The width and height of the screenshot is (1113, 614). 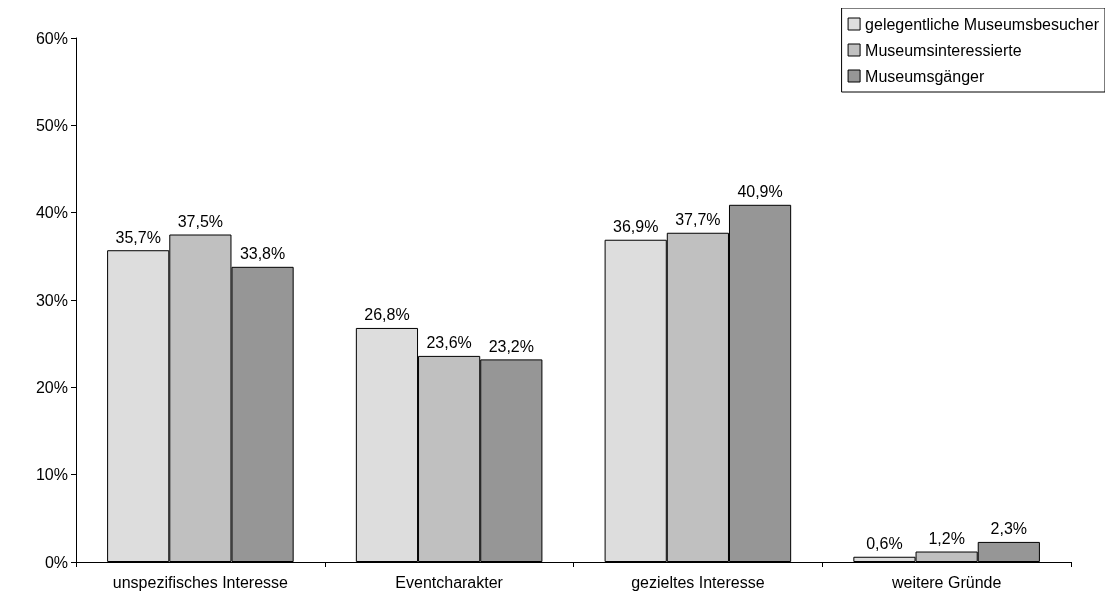 What do you see at coordinates (884, 544) in the screenshot?
I see `data-label: 0,6%` at bounding box center [884, 544].